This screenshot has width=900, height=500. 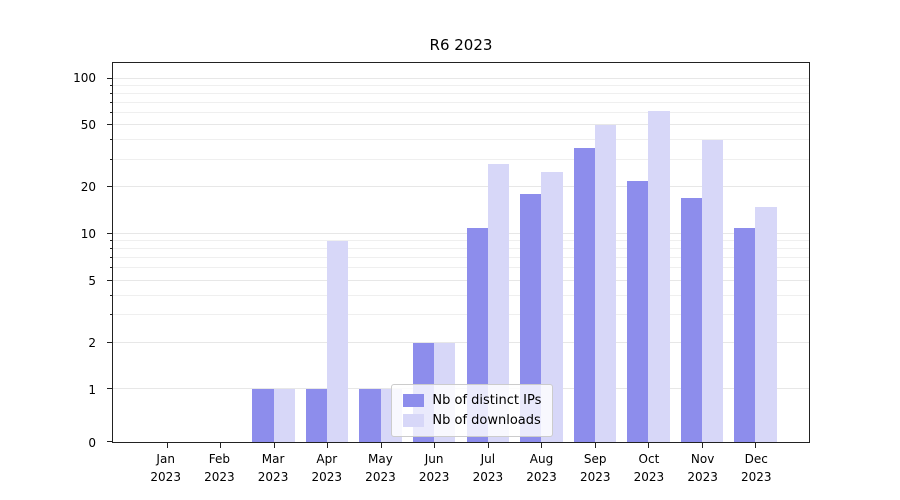 What do you see at coordinates (595, 468) in the screenshot?
I see `x-tick-label-sep: Sep 2023` at bounding box center [595, 468].